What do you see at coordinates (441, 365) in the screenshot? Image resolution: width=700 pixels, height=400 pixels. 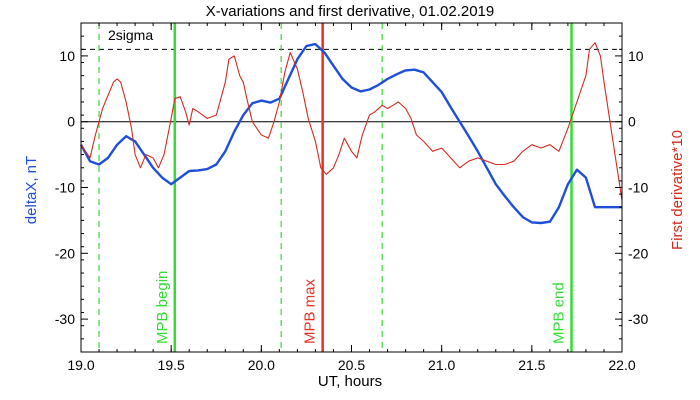 I see `x-tick-label: 21.0` at bounding box center [441, 365].